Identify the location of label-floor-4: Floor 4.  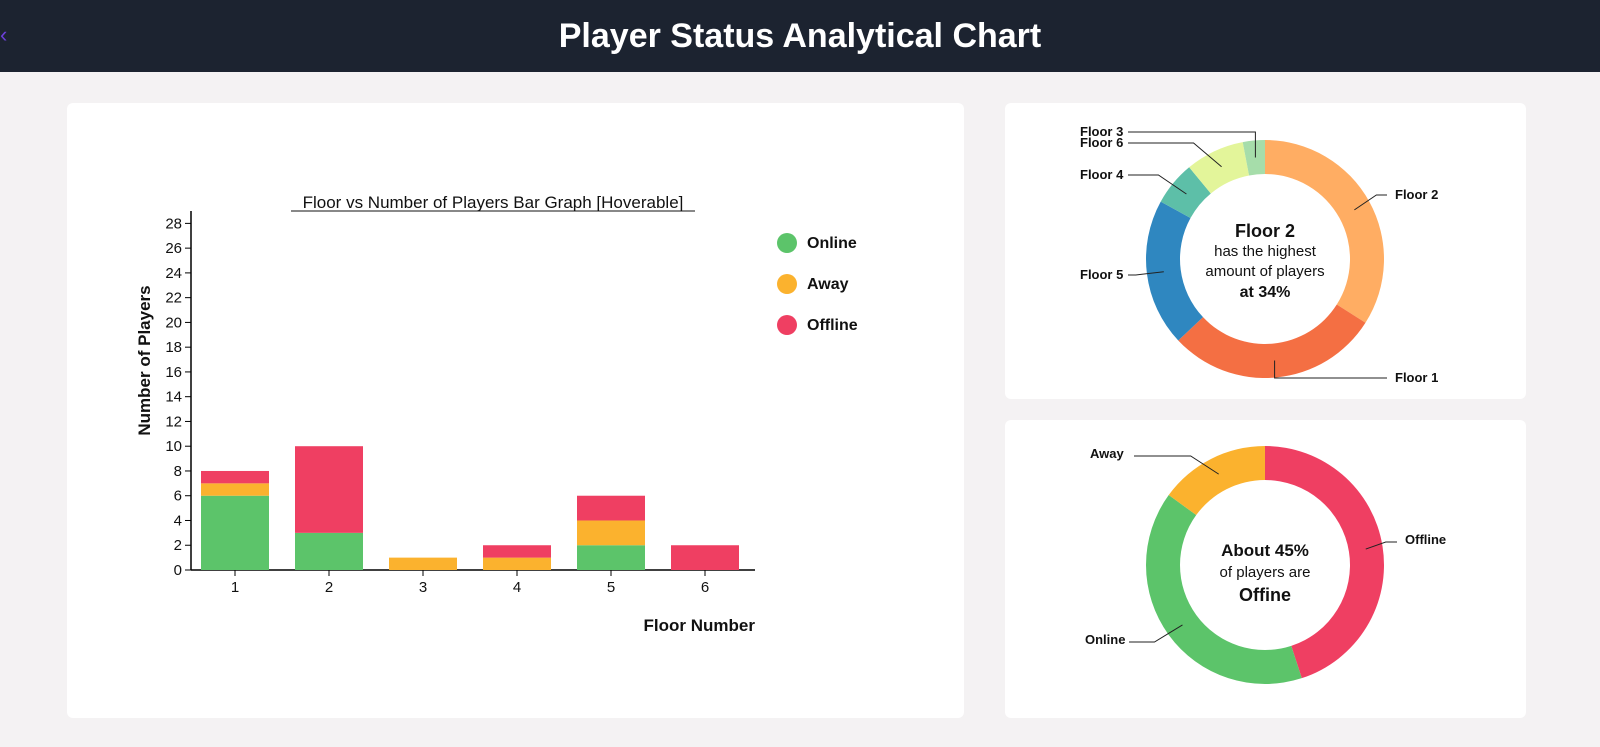
(1102, 174).